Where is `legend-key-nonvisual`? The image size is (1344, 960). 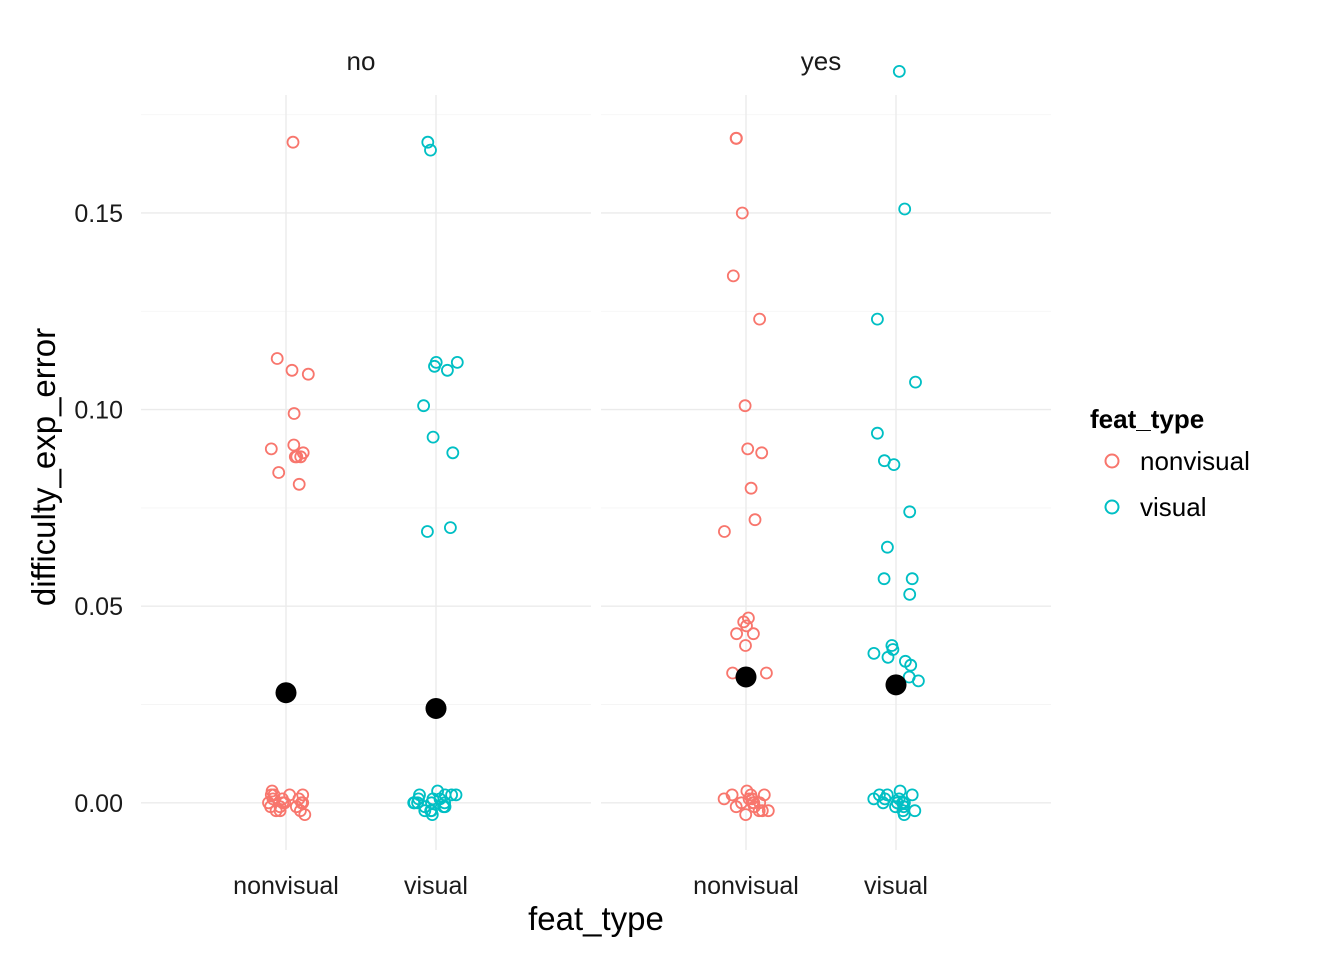
legend-key-nonvisual is located at coordinates (1112, 461).